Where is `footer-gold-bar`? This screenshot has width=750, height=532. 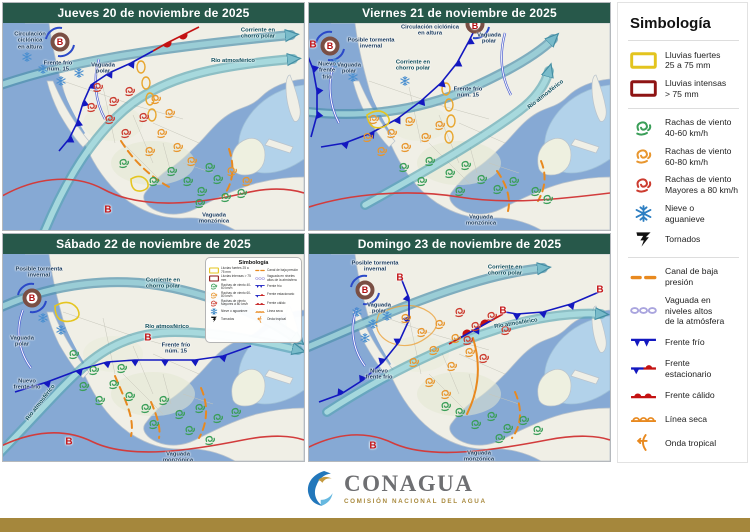
footer-gold-bar is located at coordinates (375, 525).